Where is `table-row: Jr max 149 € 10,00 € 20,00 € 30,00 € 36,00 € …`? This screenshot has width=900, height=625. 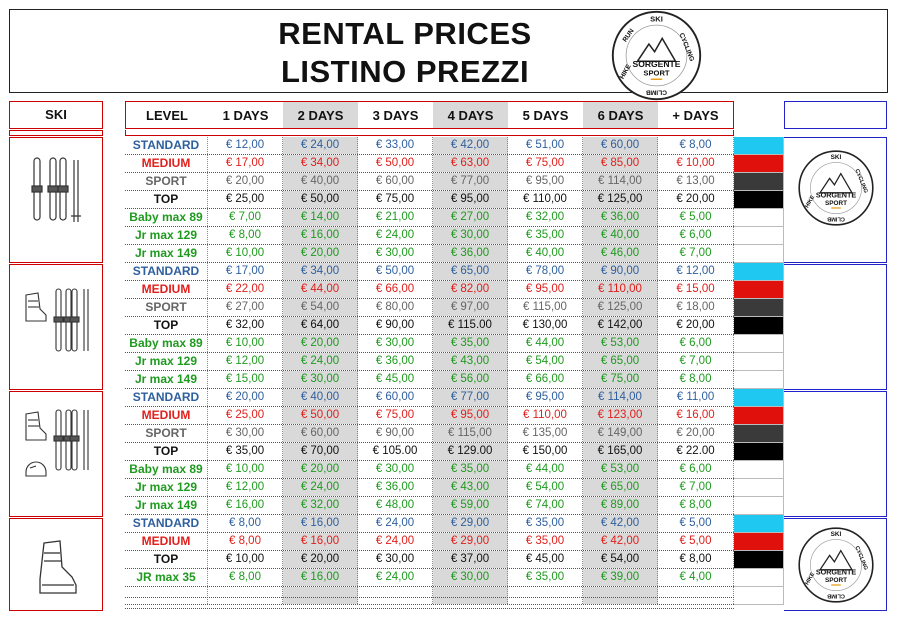 table-row: Jr max 149 € 10,00 € 20,00 € 30,00 € 36,00 € … is located at coordinates (429, 254).